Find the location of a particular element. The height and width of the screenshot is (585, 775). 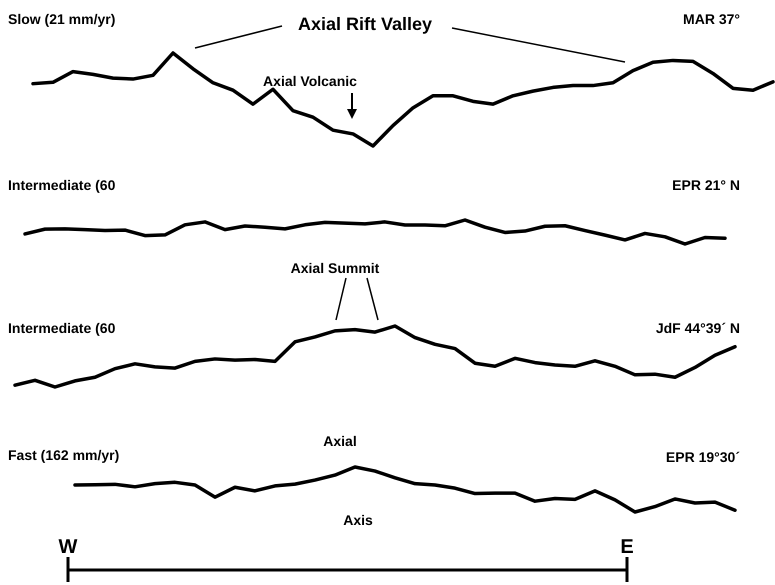

chart-subtitle: EPR 21° N is located at coordinates (706, 185).